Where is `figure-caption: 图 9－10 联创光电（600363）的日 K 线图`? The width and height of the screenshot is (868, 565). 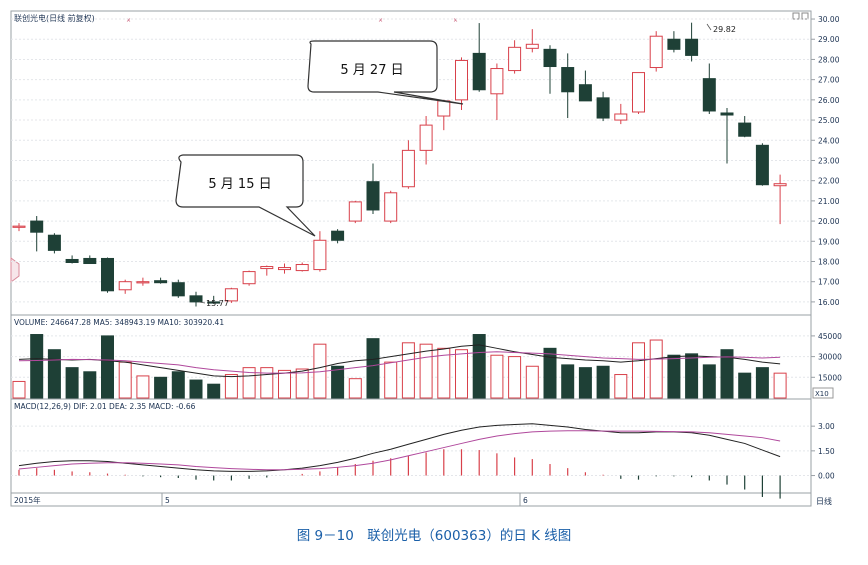 figure-caption: 图 9－10 联创光电（600363）的日 K 线图 is located at coordinates (434, 536).